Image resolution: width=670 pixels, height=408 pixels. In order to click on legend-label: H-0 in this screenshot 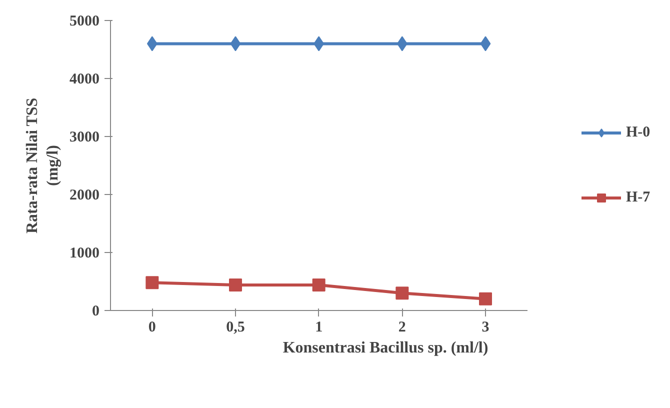, I will do `click(639, 132)`.